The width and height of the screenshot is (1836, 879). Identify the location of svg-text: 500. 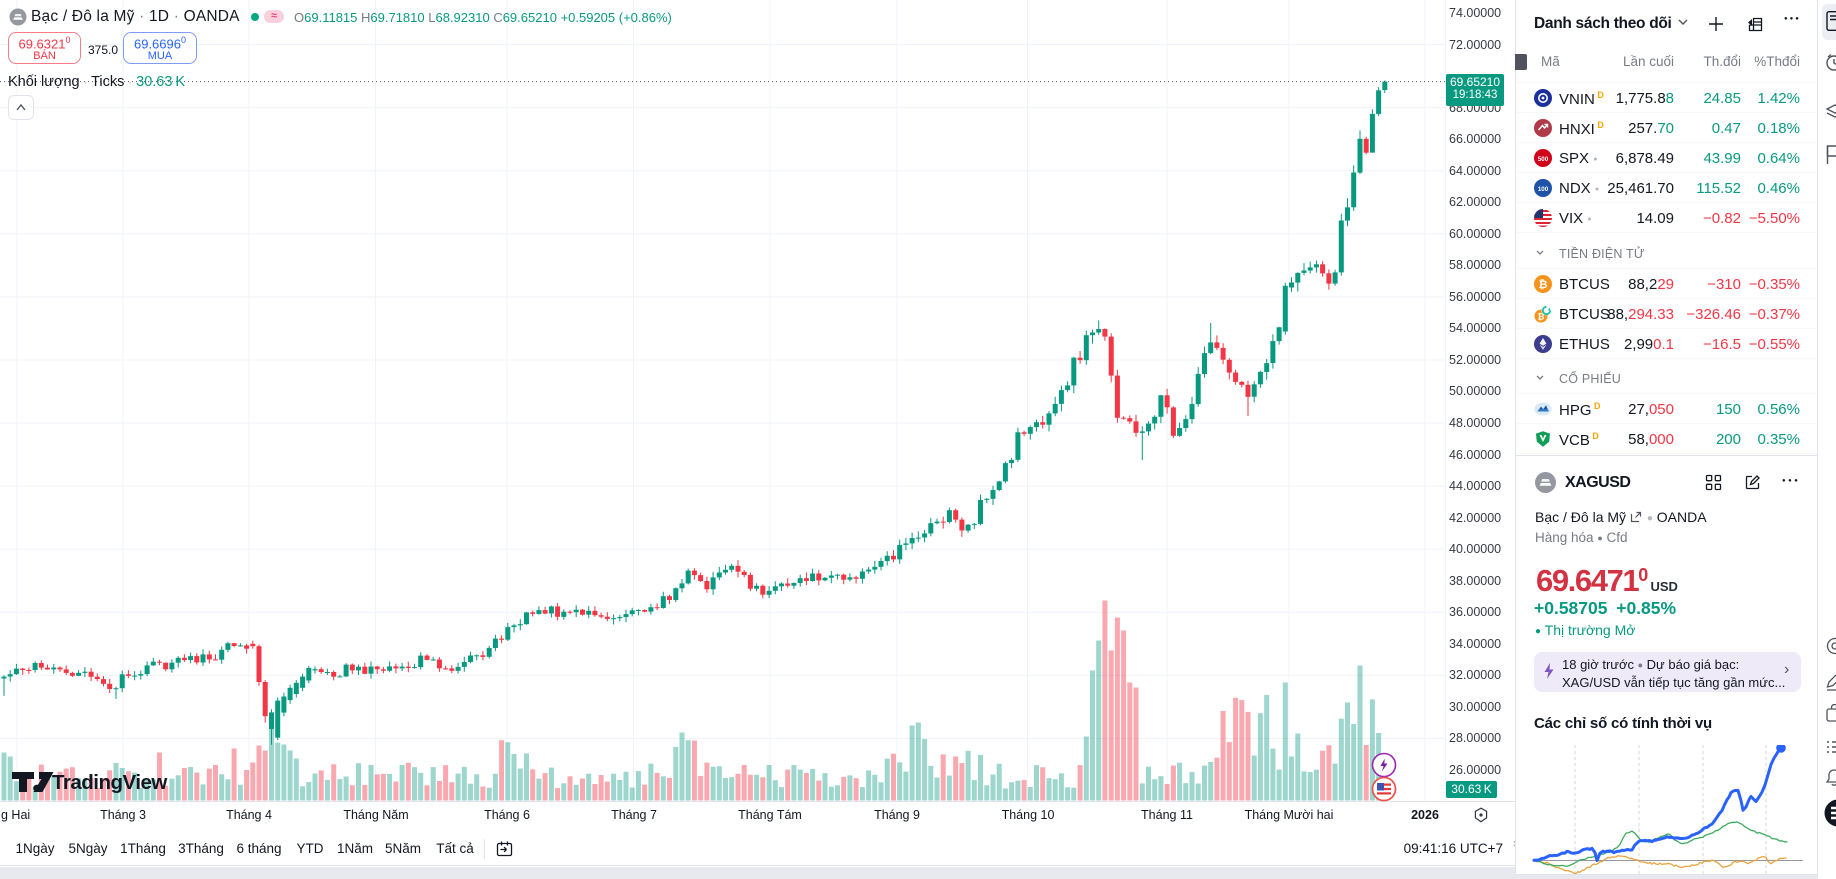
(1543, 159).